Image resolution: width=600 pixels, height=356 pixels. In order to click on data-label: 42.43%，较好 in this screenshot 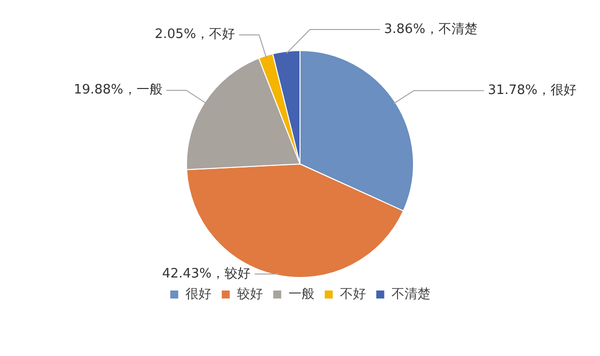, I will do `click(206, 274)`.